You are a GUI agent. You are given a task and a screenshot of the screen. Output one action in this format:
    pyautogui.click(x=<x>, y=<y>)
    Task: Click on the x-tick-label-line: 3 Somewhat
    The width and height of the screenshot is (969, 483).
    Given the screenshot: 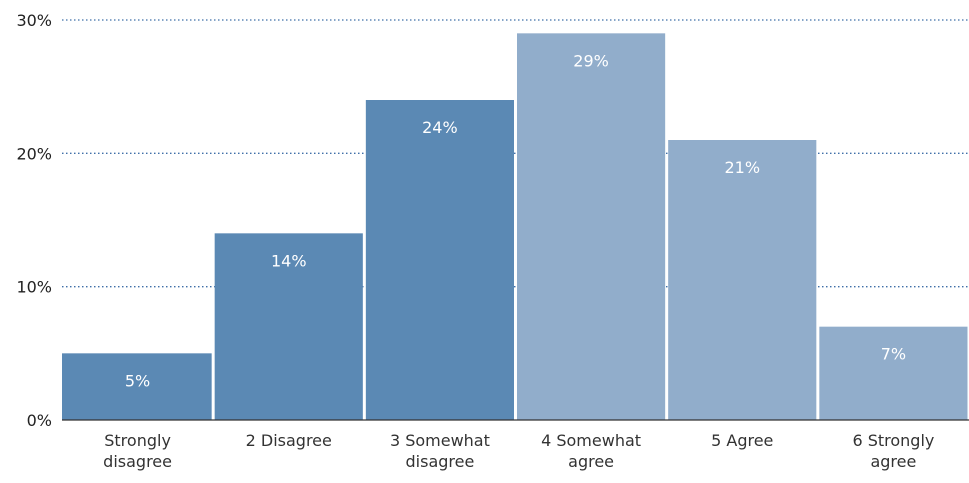 What is the action you would take?
    pyautogui.click(x=440, y=440)
    